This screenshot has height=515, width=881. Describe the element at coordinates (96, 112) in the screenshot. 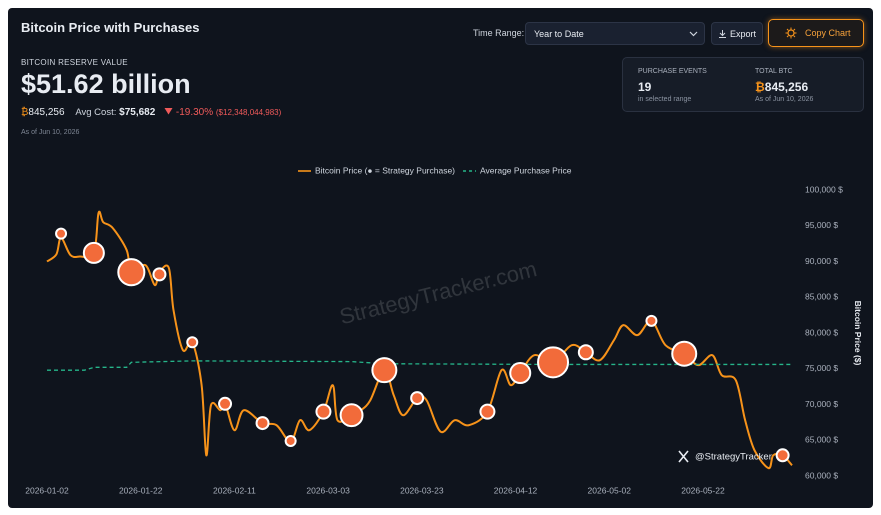

I see `avg-cost-label: Avg Cost:` at that location.